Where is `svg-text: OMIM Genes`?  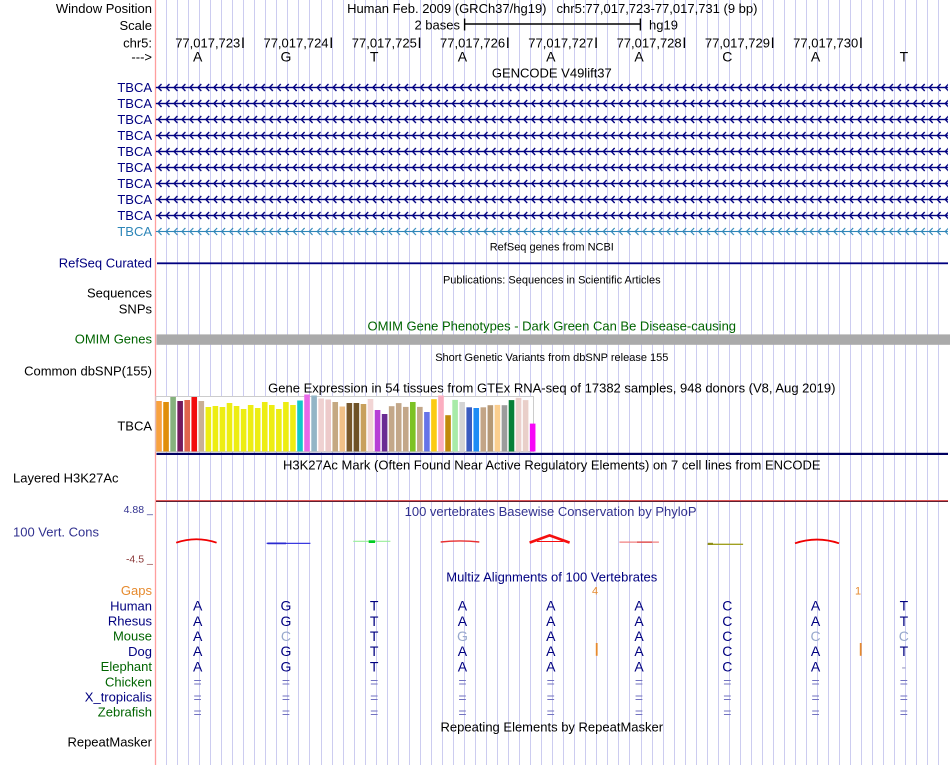
svg-text: OMIM Genes is located at coordinates (114, 339).